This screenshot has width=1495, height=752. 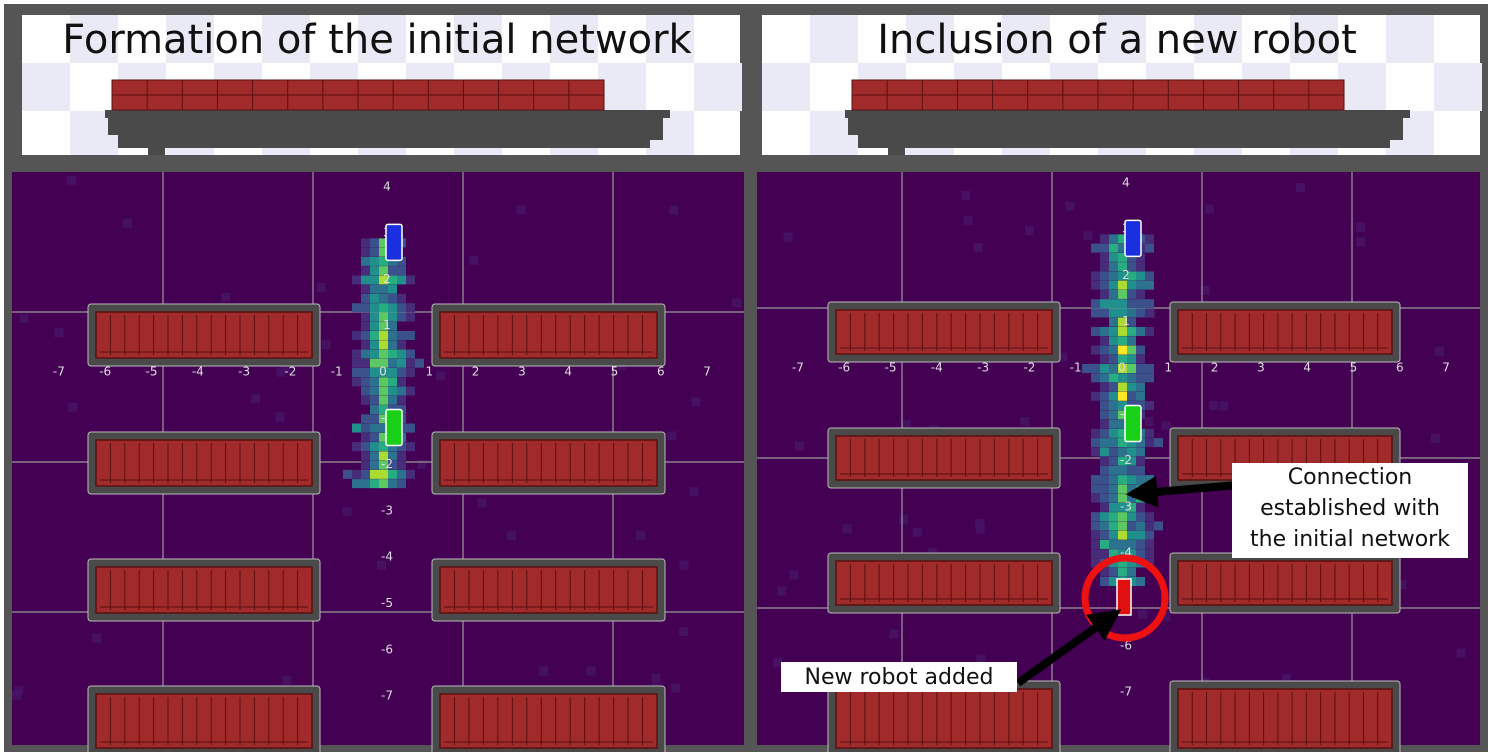 I want to click on x-axis-label: -2, so click(x=290, y=372).